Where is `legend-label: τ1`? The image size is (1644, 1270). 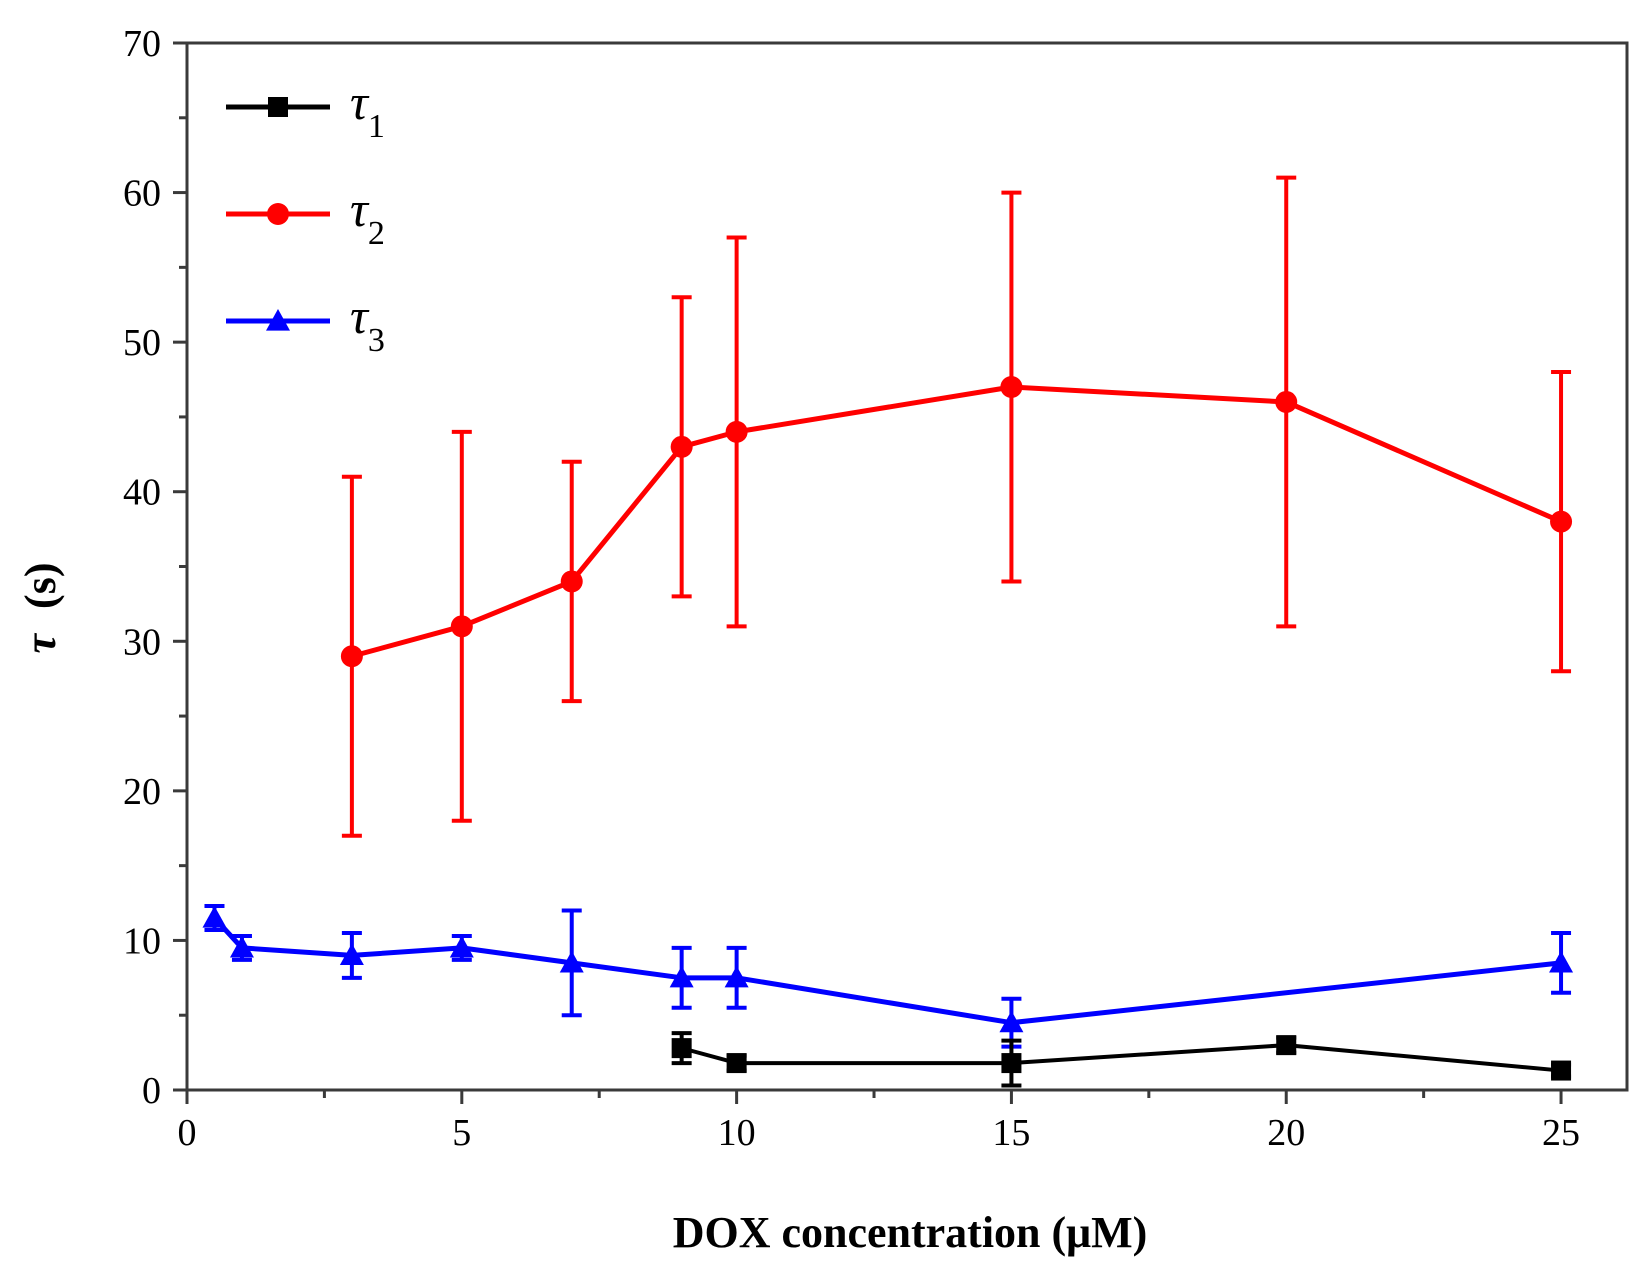
legend-label: τ1 is located at coordinates (367, 109).